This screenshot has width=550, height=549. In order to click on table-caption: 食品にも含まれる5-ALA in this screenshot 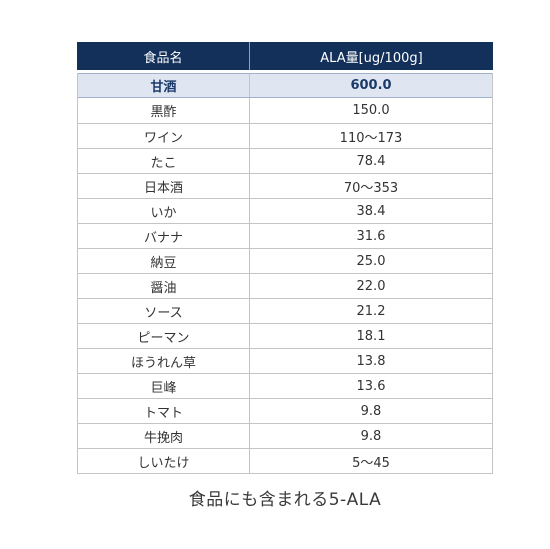, I will do `click(285, 500)`.